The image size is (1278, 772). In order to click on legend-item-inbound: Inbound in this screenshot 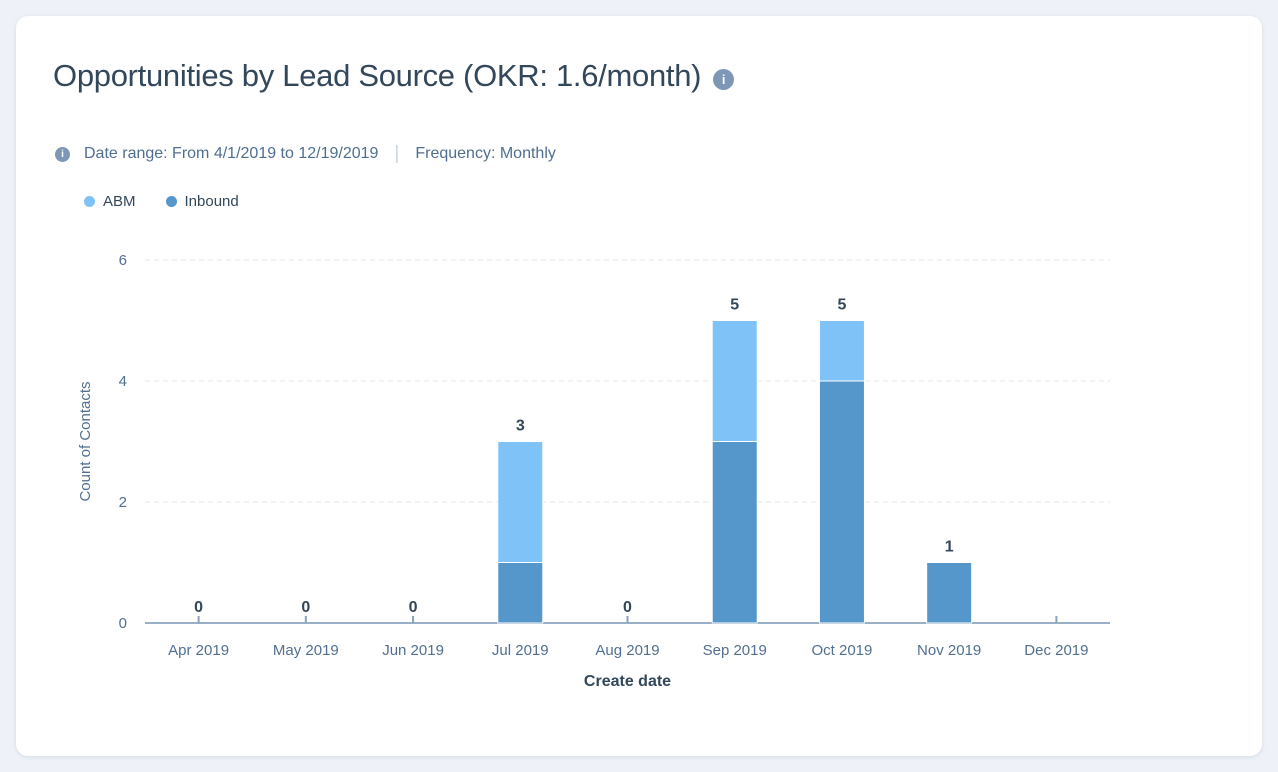, I will do `click(202, 201)`.